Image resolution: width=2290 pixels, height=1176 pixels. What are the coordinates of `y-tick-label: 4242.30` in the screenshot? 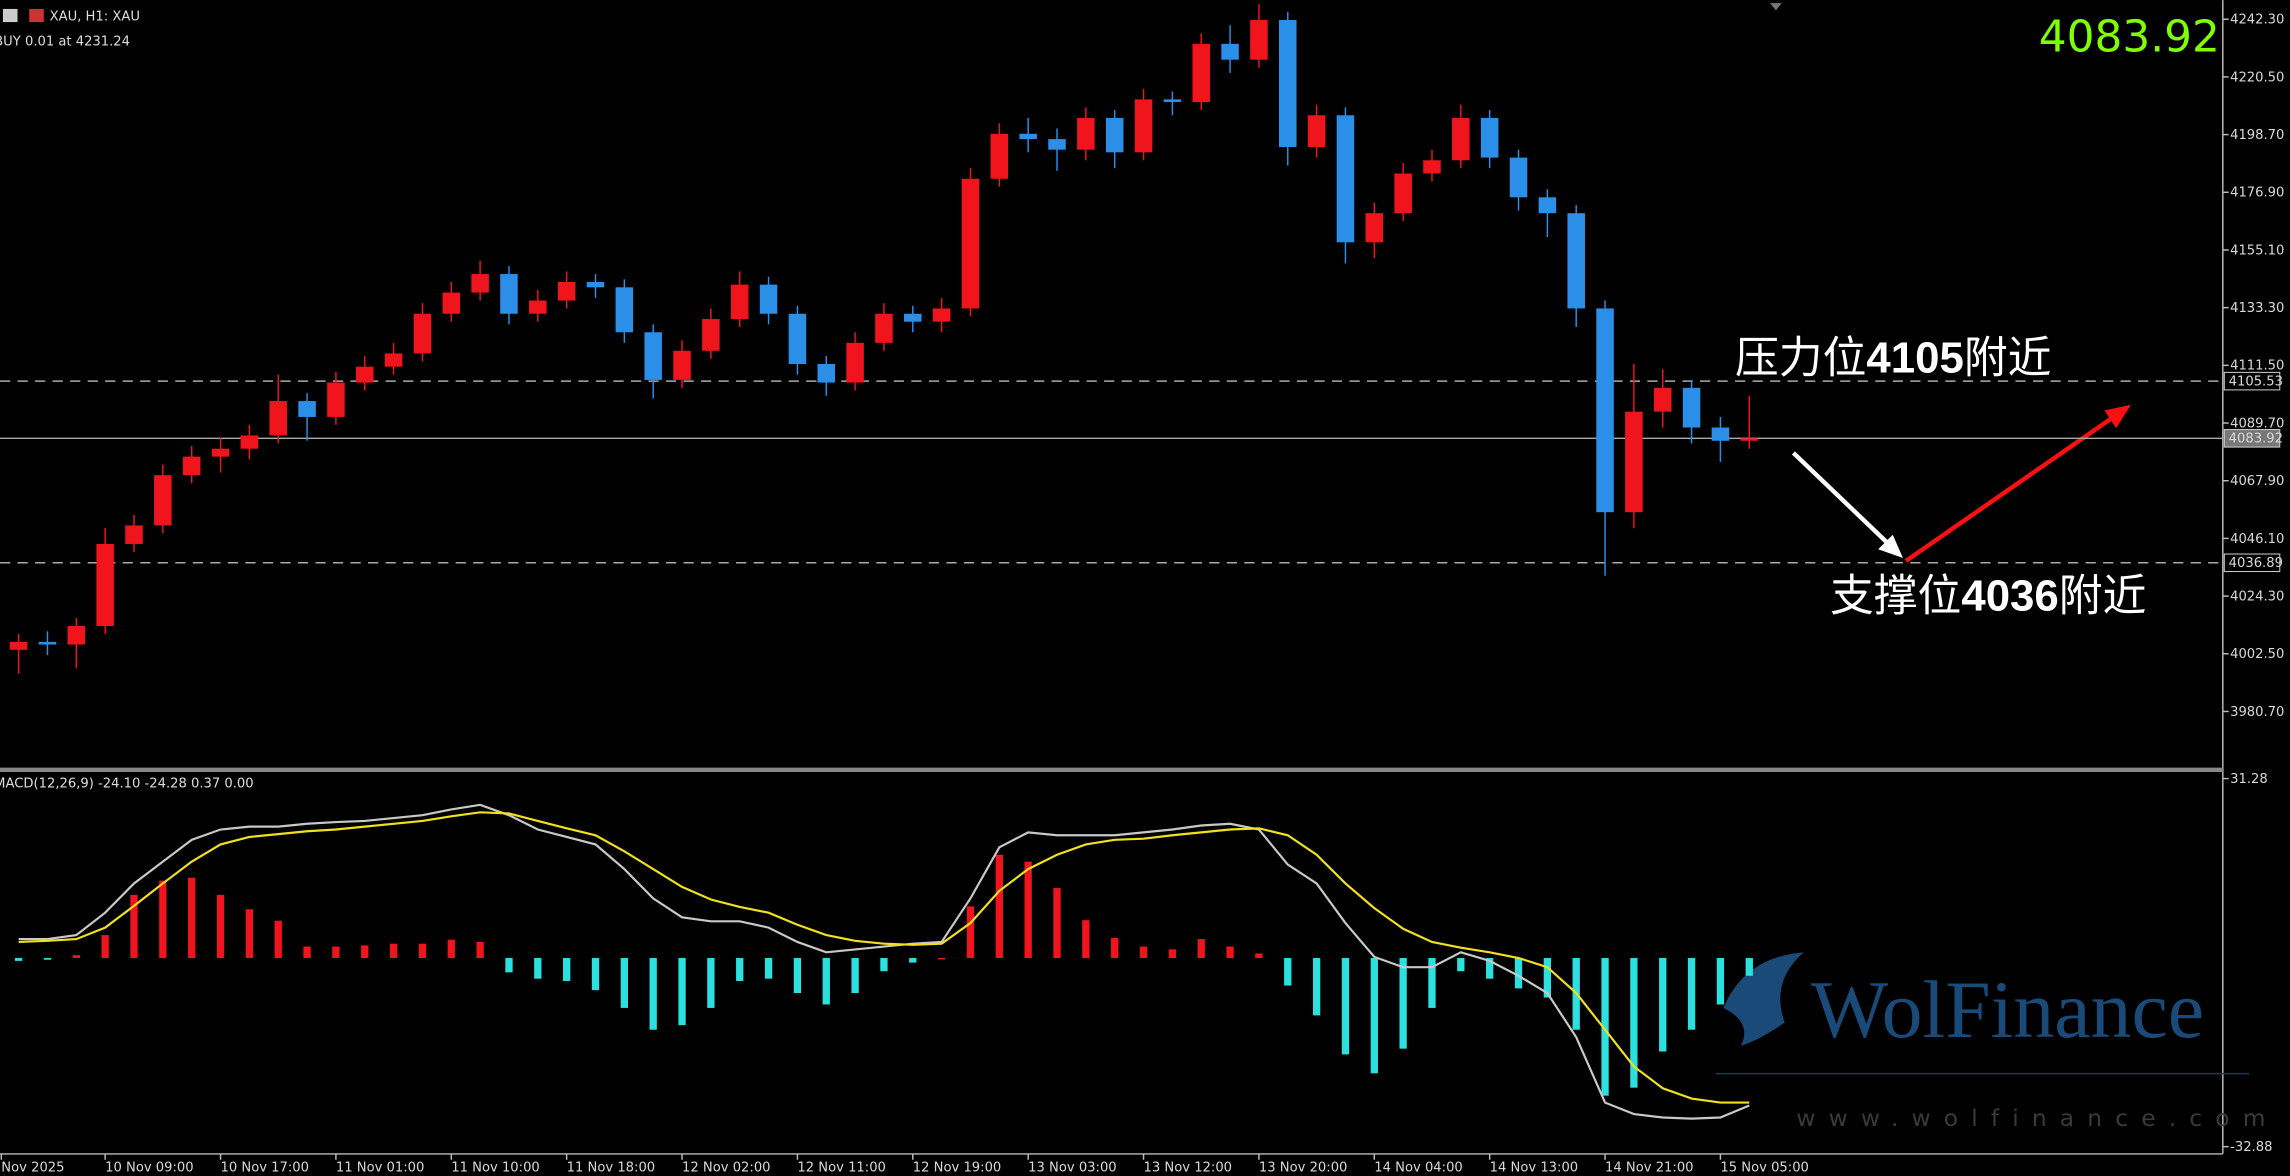 It's located at (2257, 20).